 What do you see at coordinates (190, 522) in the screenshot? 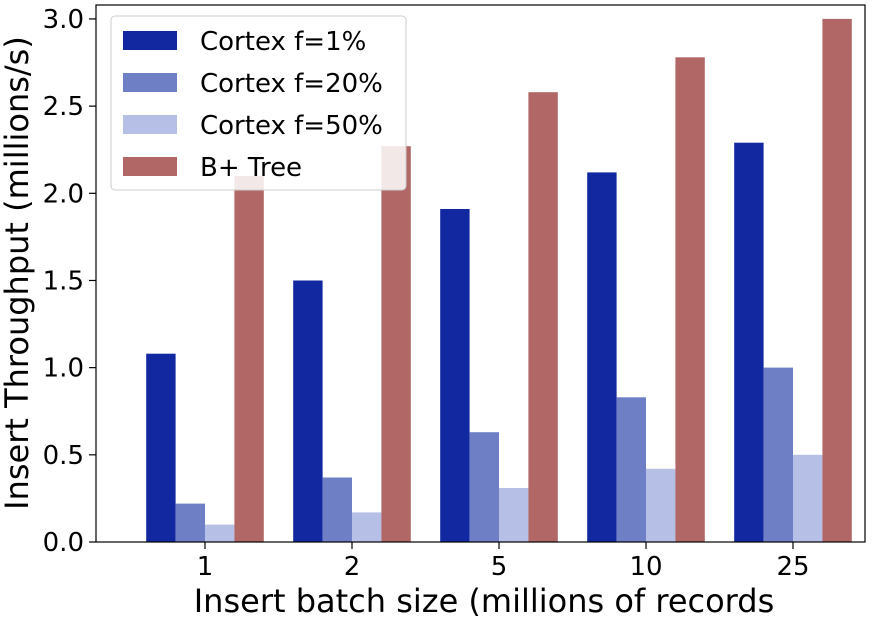
I see `bar-cortex-f-20--1` at bounding box center [190, 522].